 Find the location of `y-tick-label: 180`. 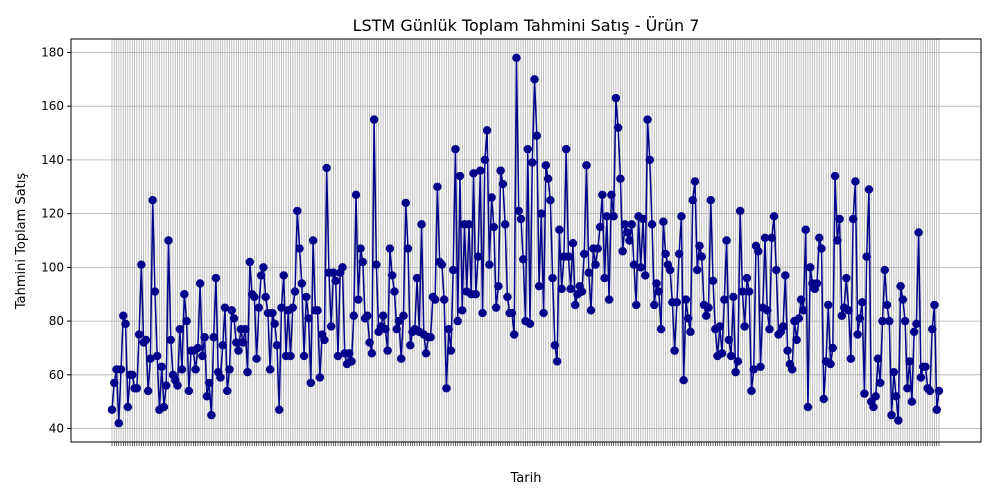

y-tick-label: 180 is located at coordinates (52, 52).